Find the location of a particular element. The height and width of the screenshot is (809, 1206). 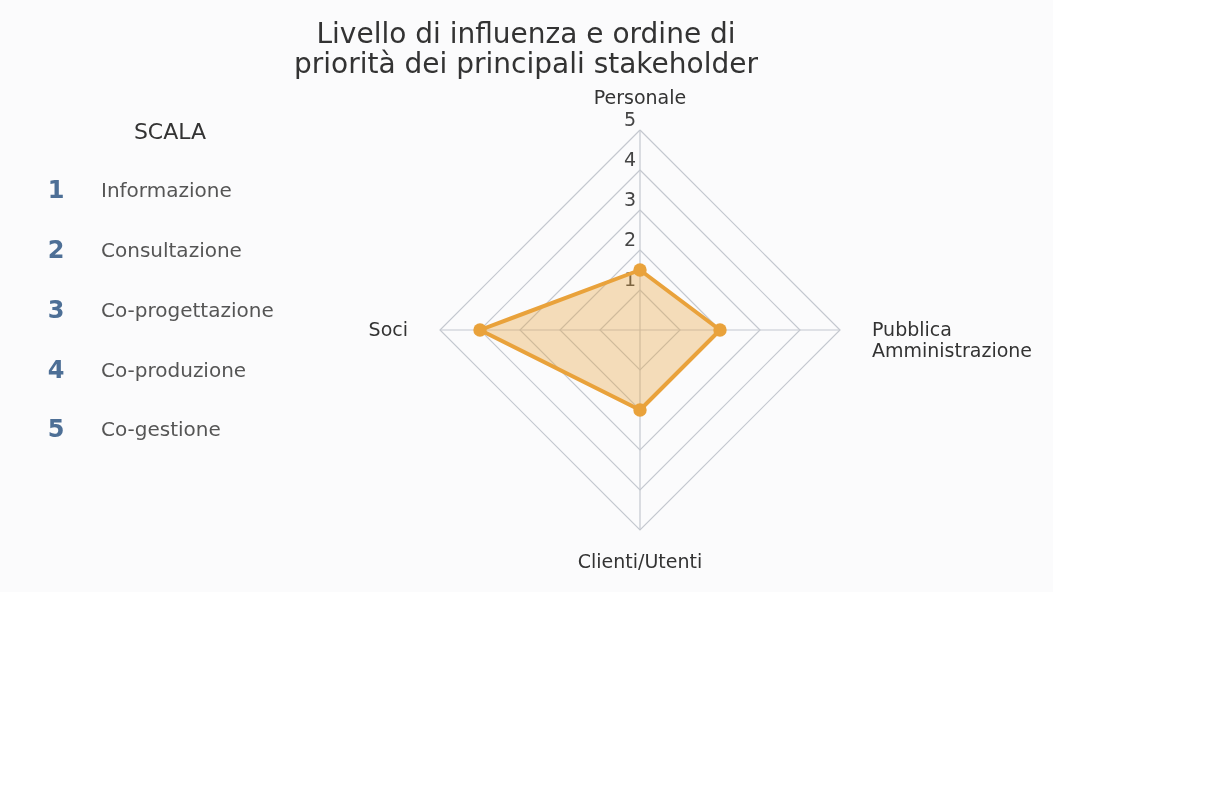

y-tick-label: 4 is located at coordinates (629, 159).